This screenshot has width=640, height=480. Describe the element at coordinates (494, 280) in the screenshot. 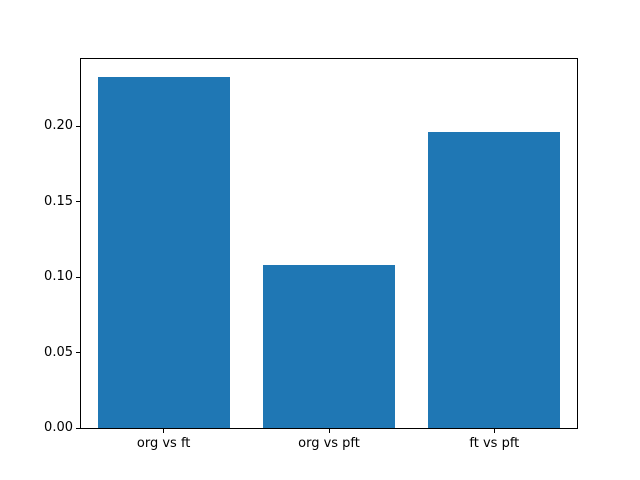

I see `bar-ft-vs-pft` at that location.